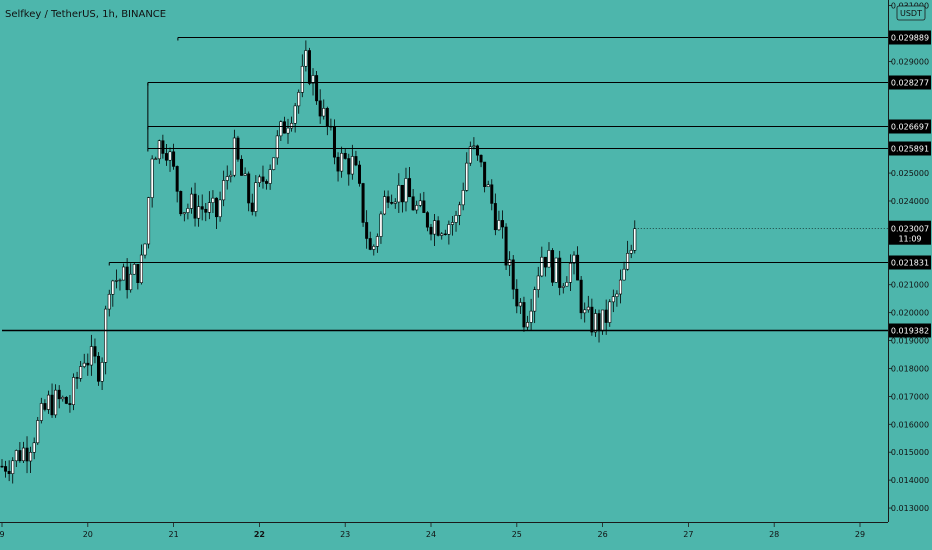  What do you see at coordinates (910, 201) in the screenshot?
I see `y-tick-label: 0.024000` at bounding box center [910, 201].